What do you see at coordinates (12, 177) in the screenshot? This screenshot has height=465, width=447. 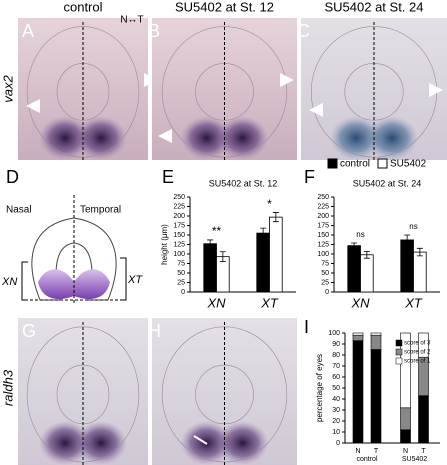 I see `panel-letter: D` at bounding box center [12, 177].